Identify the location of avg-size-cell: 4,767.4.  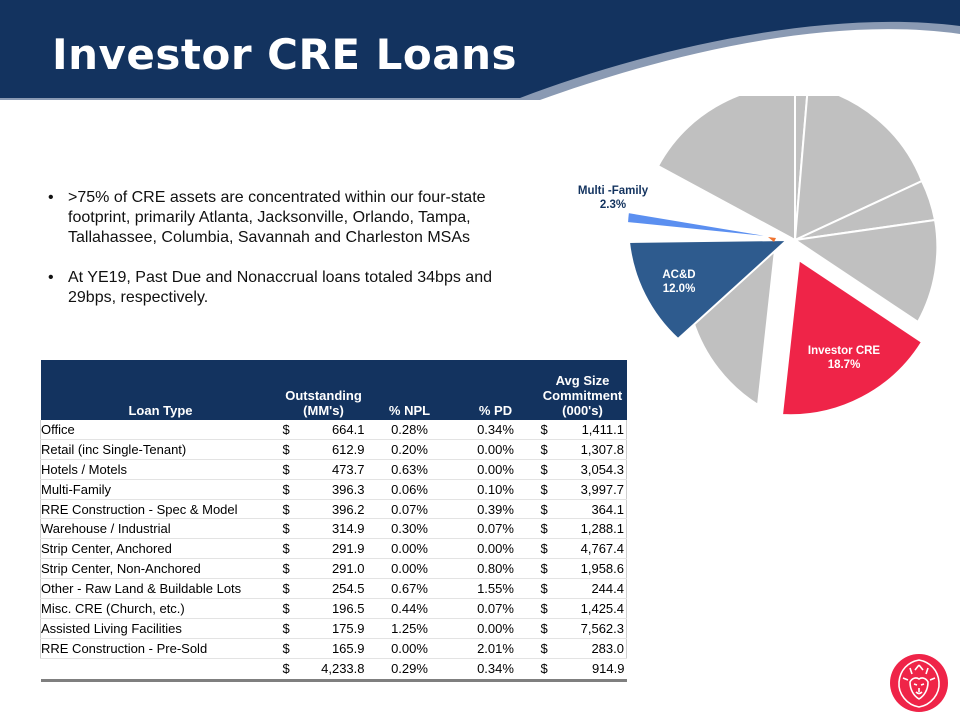
(589, 549).